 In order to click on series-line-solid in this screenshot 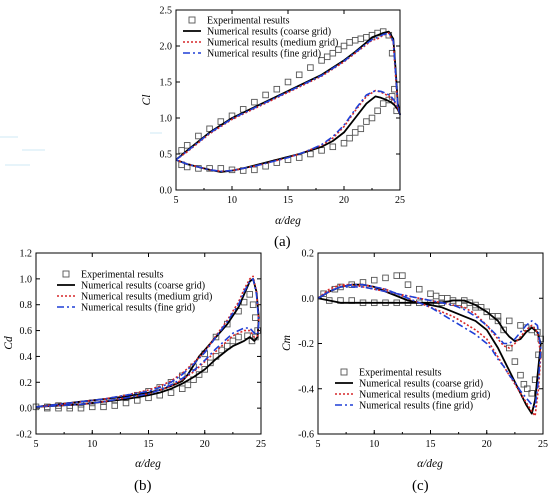, I will do `click(429, 349)`.